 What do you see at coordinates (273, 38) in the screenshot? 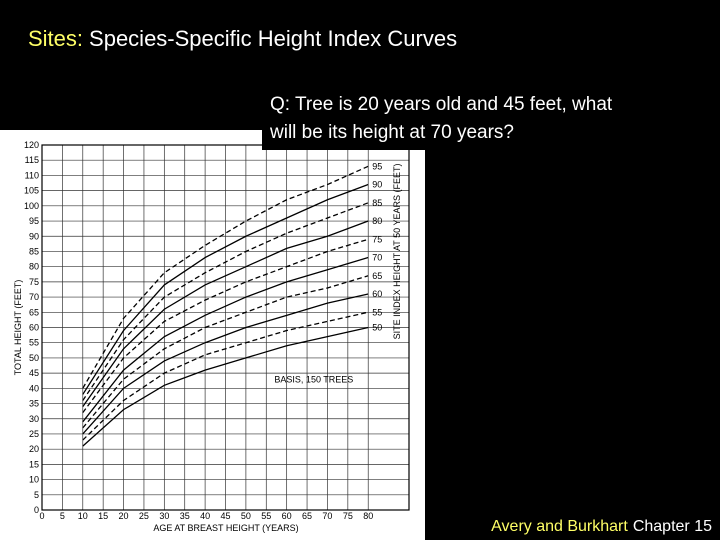
I see `title-text: Species-Specific Height Index Curves` at bounding box center [273, 38].